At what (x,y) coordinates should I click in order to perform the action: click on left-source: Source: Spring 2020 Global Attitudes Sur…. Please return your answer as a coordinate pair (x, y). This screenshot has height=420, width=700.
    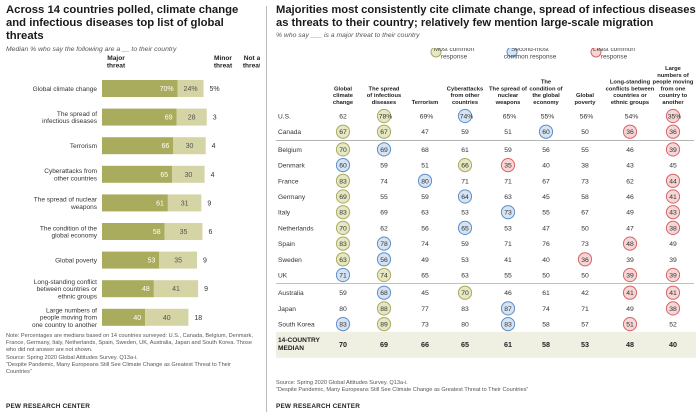
    Looking at the image, I should click on (72, 357).